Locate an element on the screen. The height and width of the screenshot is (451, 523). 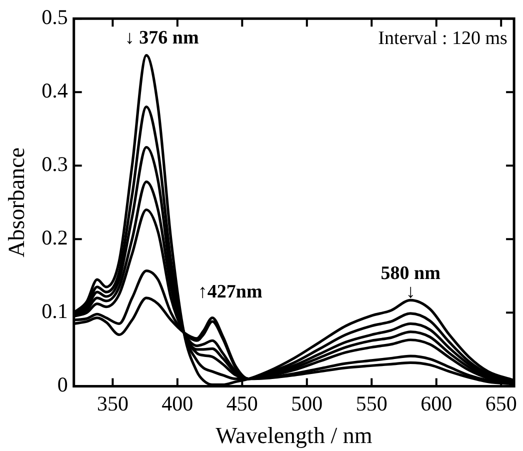
y-tick-label: 0.2 is located at coordinates (55, 238).